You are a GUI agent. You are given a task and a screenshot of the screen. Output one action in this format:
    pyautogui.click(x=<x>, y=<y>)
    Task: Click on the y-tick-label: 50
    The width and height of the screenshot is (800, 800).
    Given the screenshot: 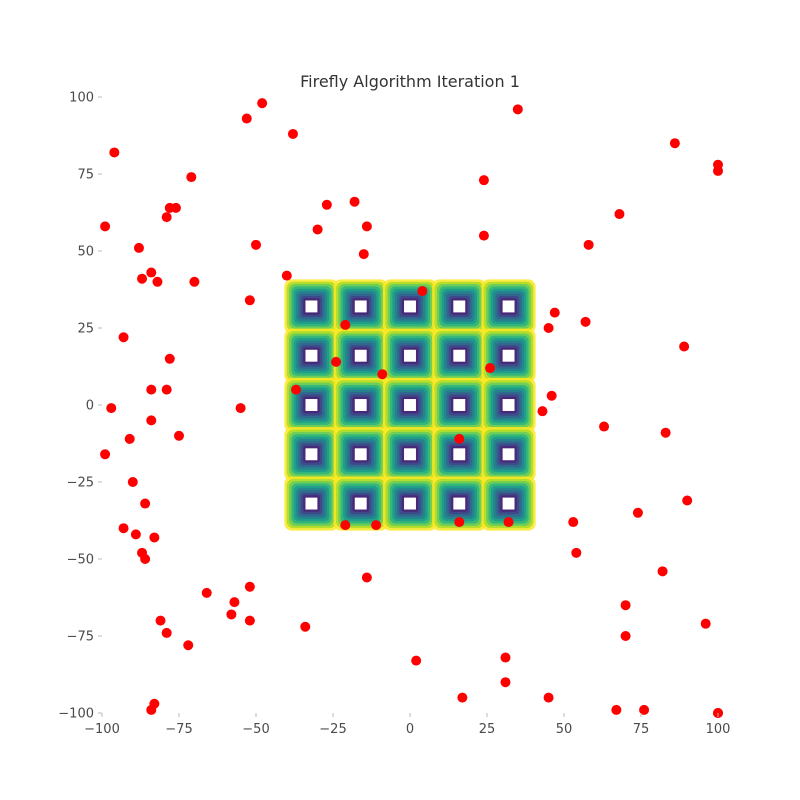 What is the action you would take?
    pyautogui.click(x=85, y=252)
    